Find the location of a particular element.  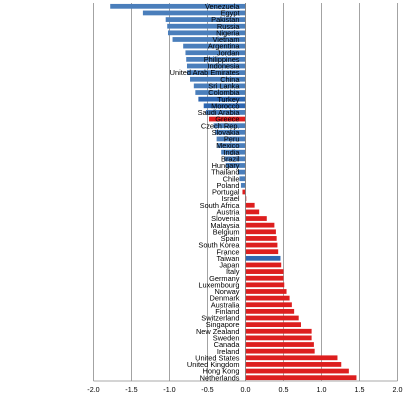

category-label: Philippines is located at coordinates (222, 59).